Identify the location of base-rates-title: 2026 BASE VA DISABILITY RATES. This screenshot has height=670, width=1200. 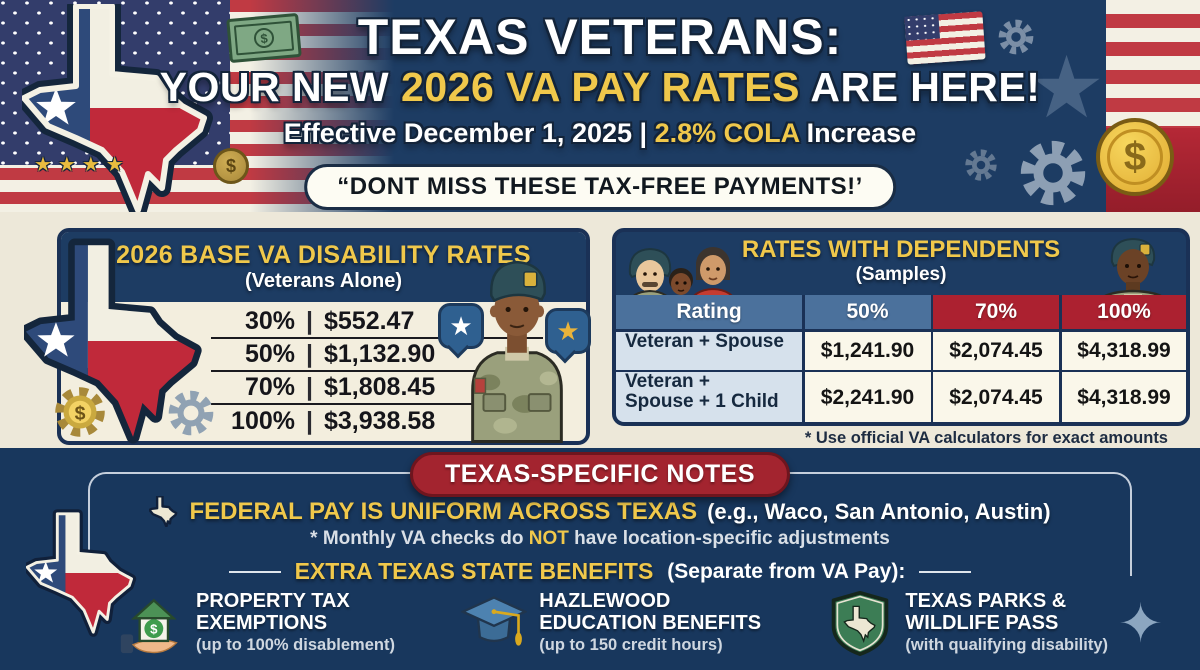
(323, 255).